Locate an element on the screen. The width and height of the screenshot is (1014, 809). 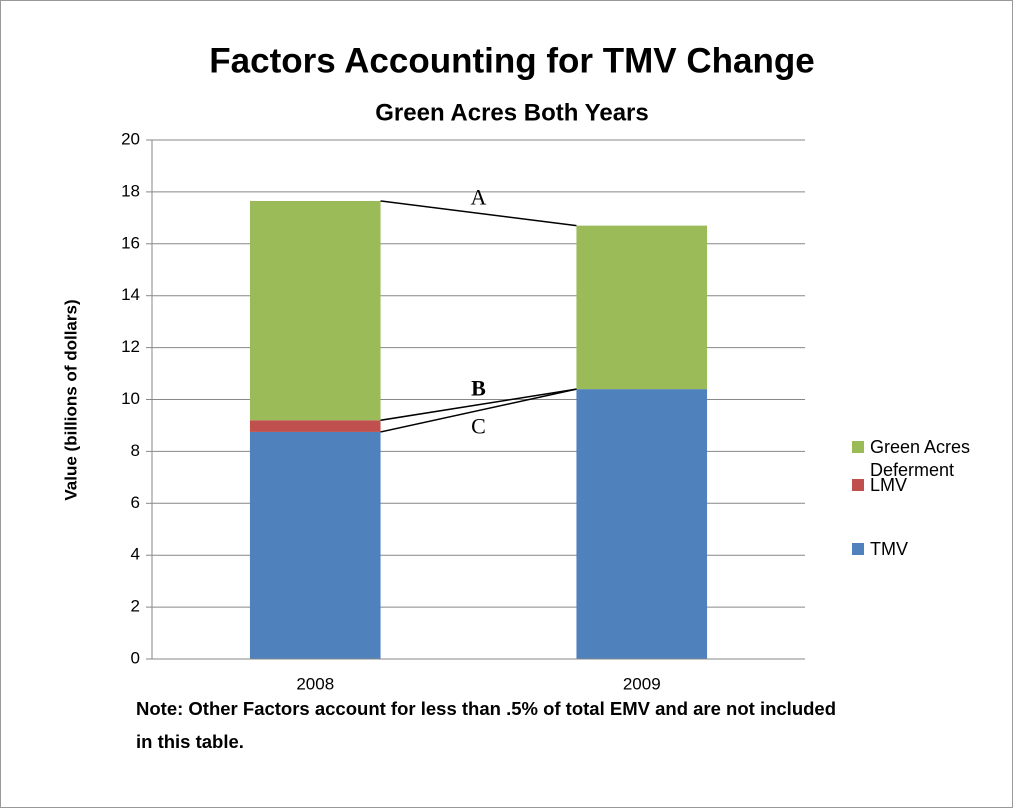
chart-subtitle: Green Acres Both Years is located at coordinates (511, 112).